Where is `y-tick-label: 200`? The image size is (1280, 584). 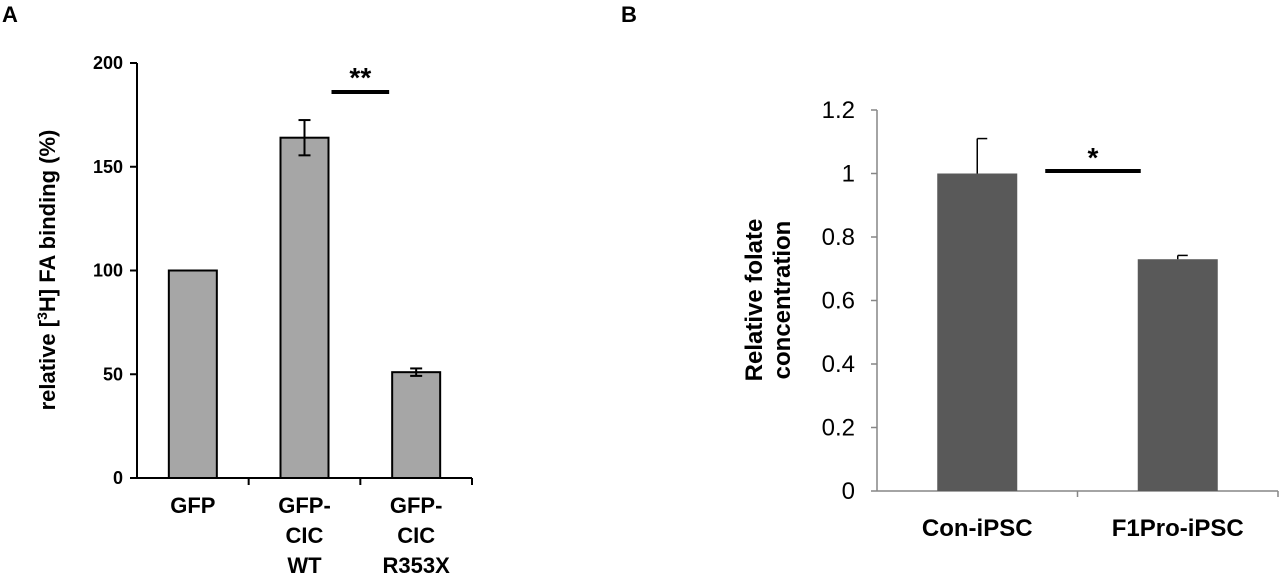
y-tick-label: 200 is located at coordinates (108, 63).